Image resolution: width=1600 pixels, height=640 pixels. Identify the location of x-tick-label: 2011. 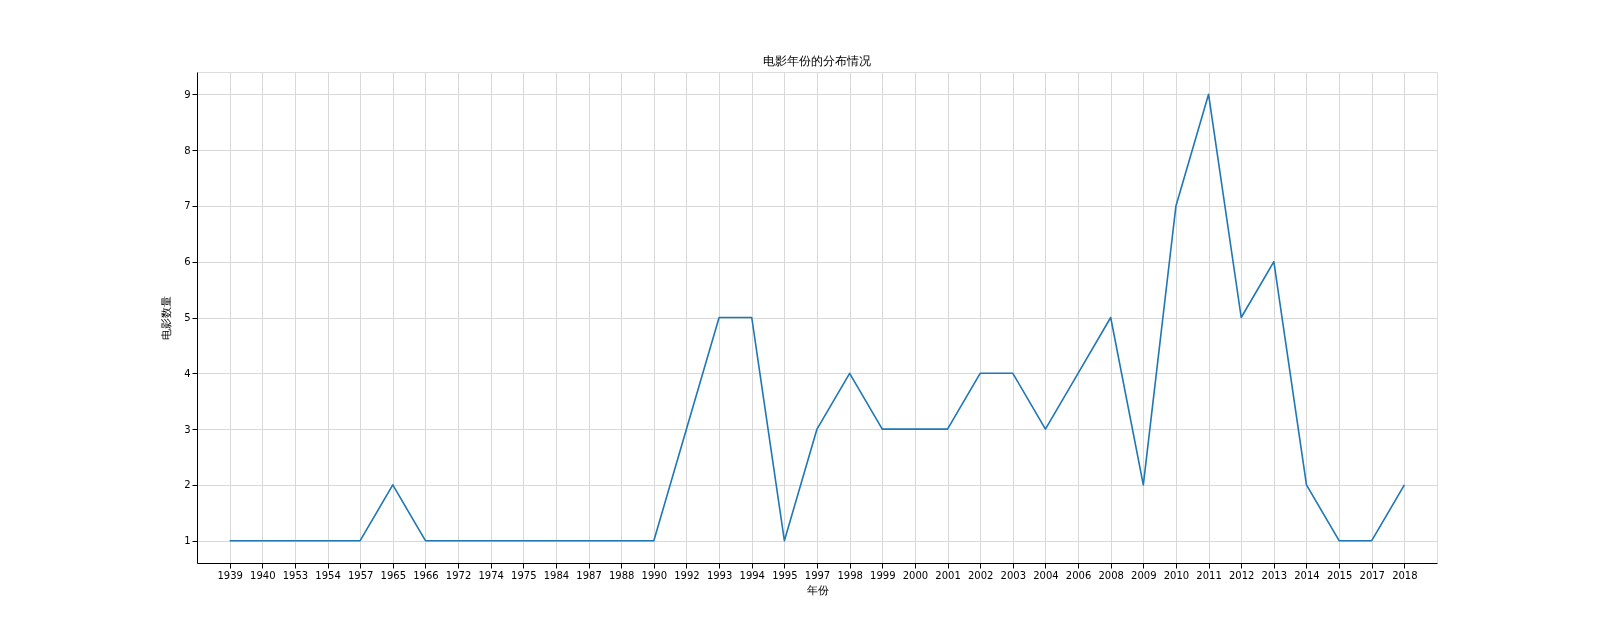
(1209, 575).